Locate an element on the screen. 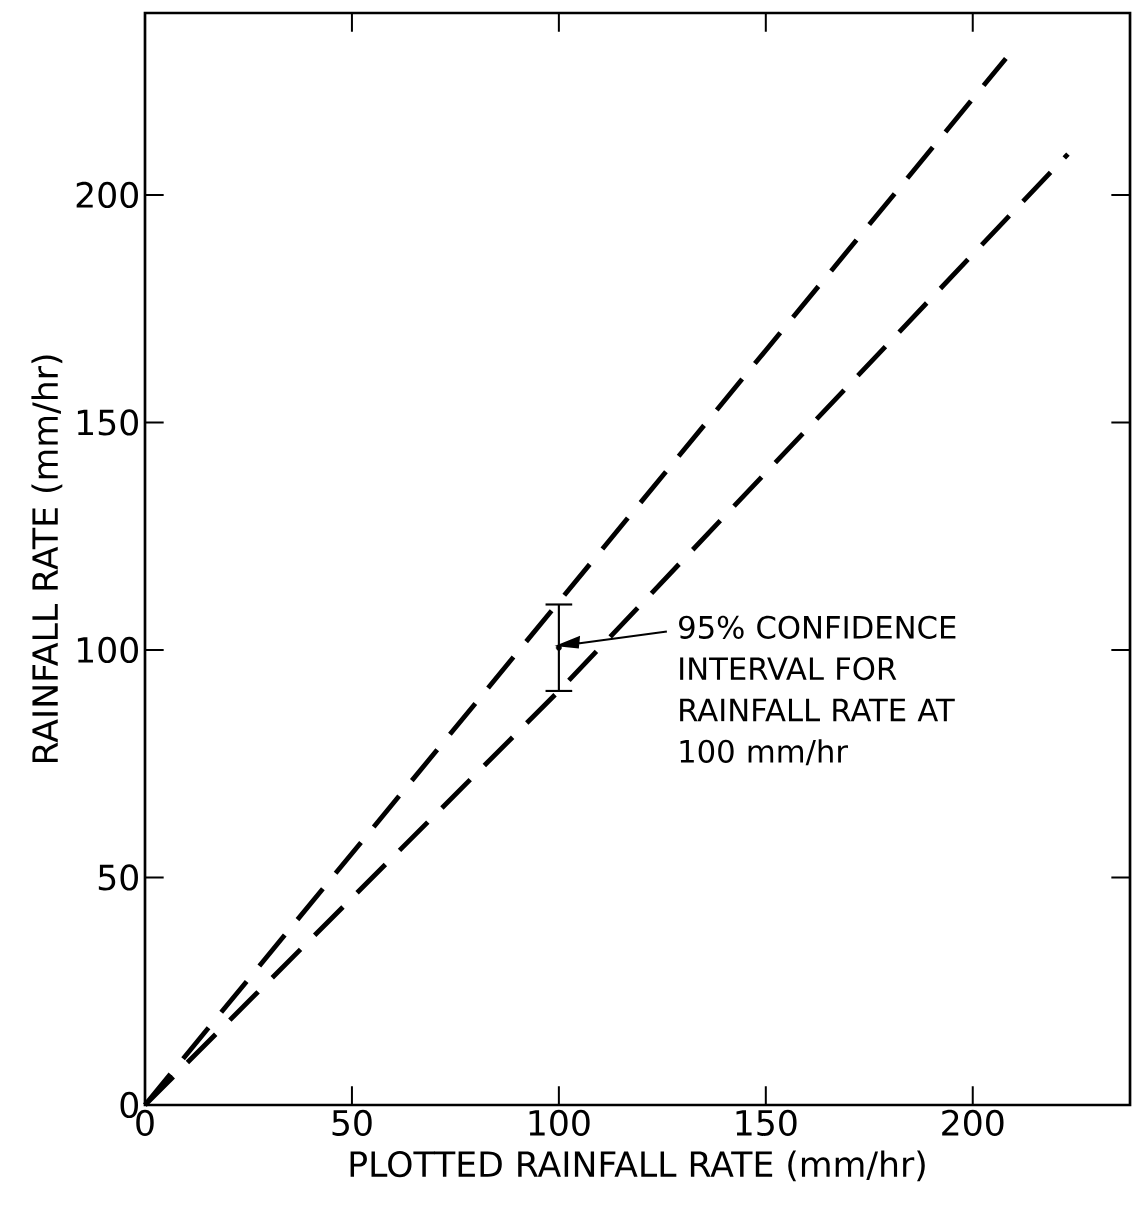  y-tick-label: 100 is located at coordinates (107, 650).